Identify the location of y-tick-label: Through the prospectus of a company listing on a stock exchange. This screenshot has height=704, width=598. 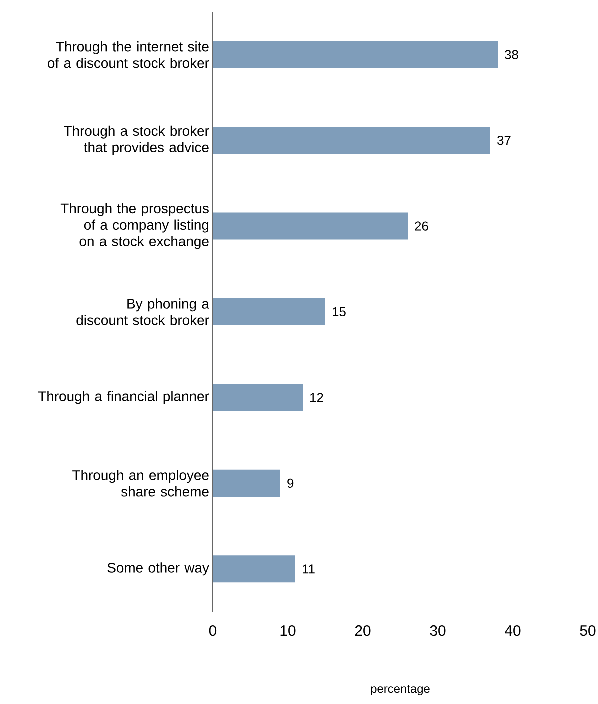
(134, 226).